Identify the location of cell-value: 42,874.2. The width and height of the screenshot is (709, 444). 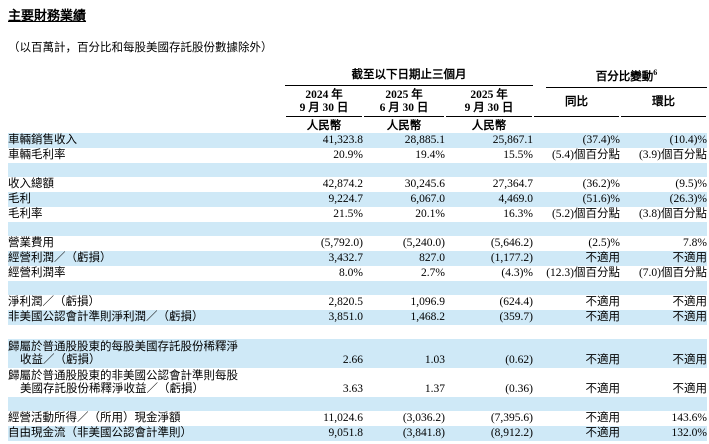
(342, 184).